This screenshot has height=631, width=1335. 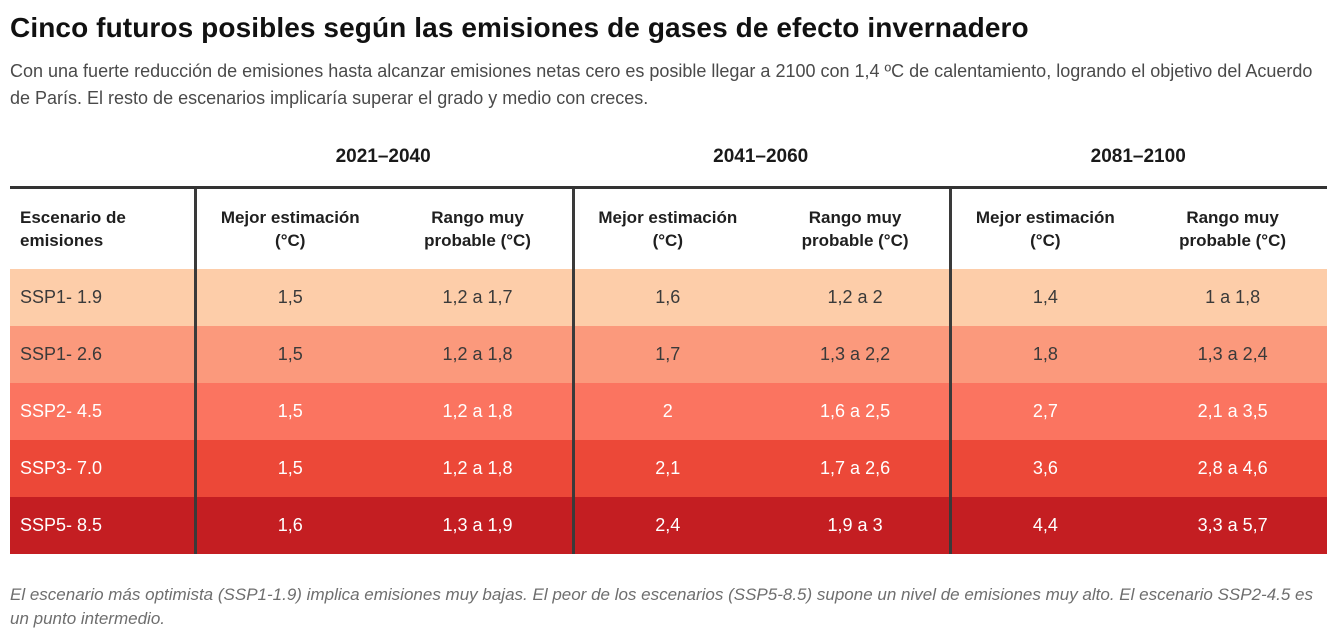 I want to click on best-estimate-value: 1,7, so click(x=666, y=354).